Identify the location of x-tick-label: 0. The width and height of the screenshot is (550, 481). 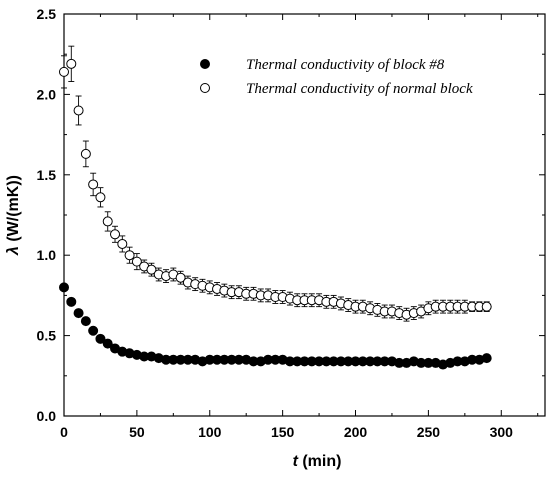
(64, 432).